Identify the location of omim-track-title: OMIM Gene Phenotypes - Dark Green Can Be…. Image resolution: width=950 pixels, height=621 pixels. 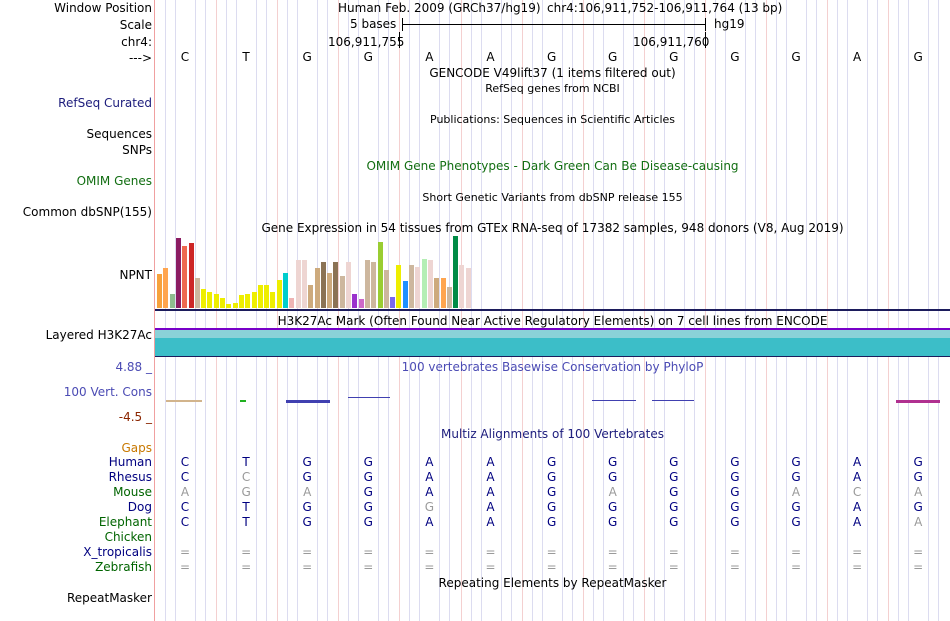
(552, 166).